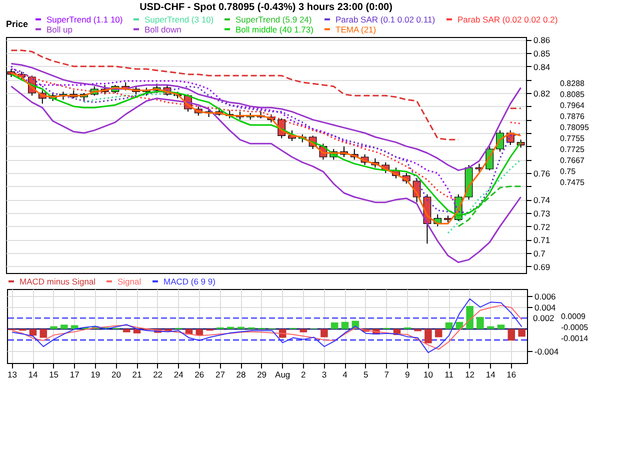  I want to click on text: 0.8085, so click(573, 95).